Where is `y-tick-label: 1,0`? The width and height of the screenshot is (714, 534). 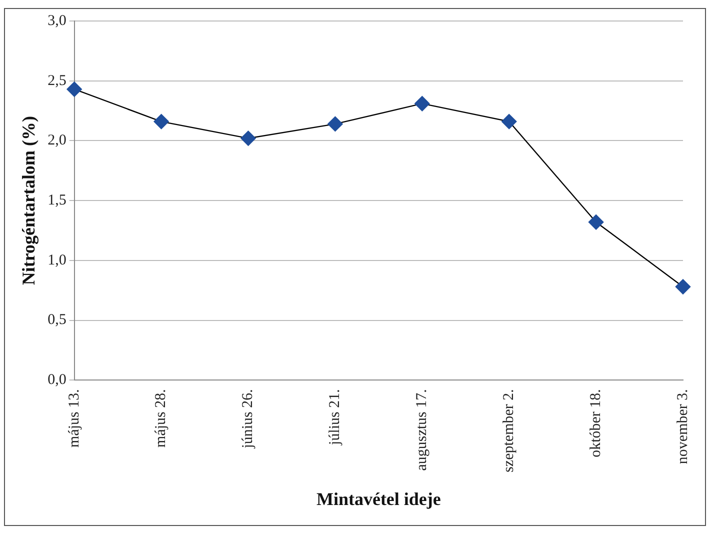 y-tick-label: 1,0 is located at coordinates (57, 260).